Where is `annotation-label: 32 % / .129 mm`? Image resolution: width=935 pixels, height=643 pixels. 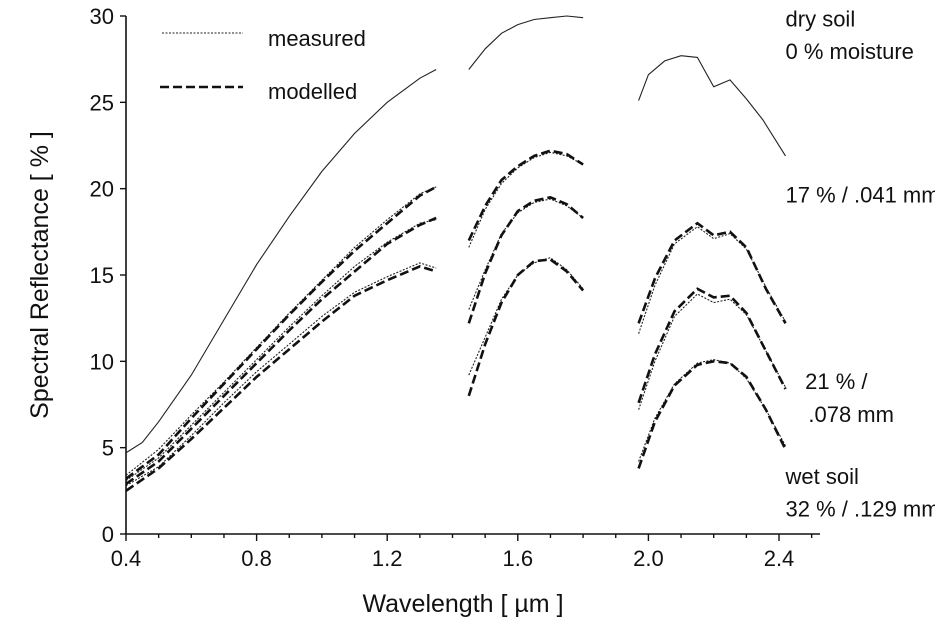 annotation-label: 32 % / .129 mm is located at coordinates (860, 509).